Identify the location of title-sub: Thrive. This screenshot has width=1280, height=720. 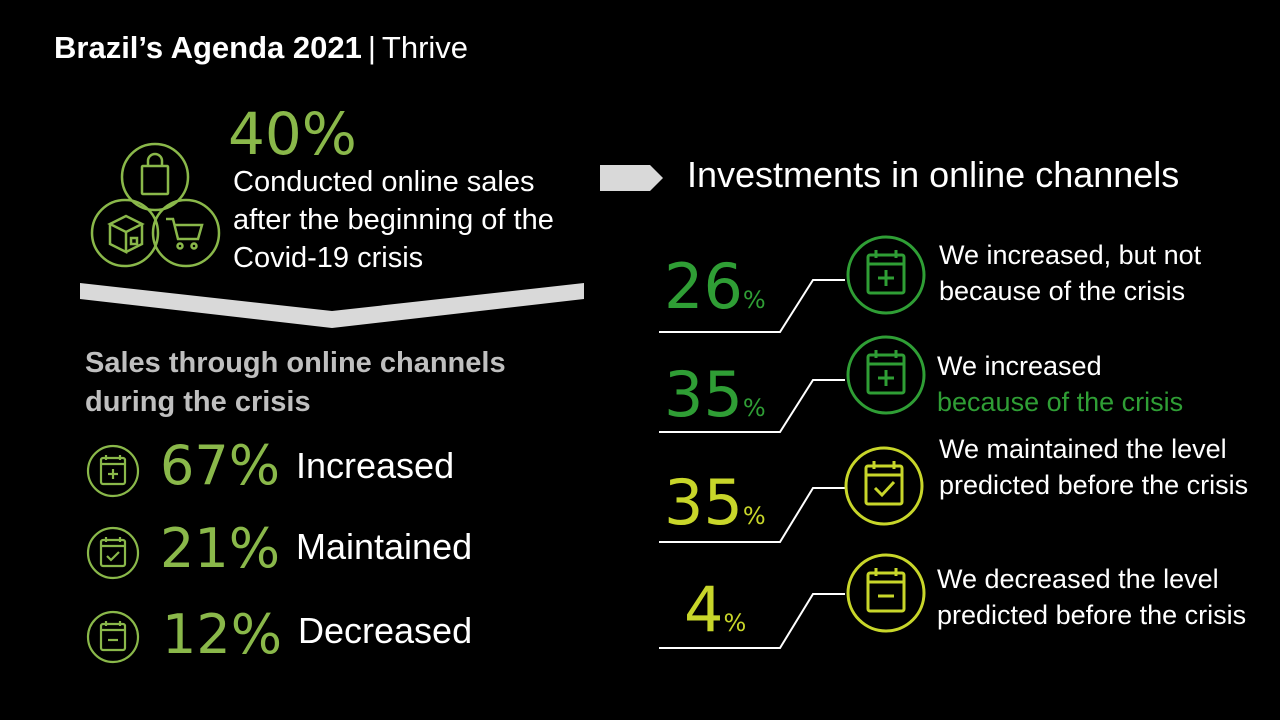
(425, 47).